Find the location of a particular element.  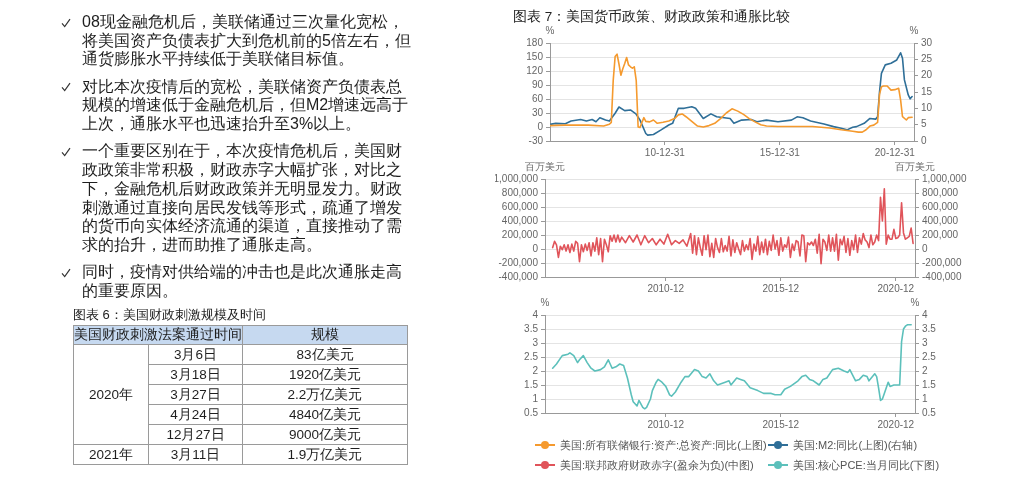

y-axis-title: 百万美元 is located at coordinates (545, 166).